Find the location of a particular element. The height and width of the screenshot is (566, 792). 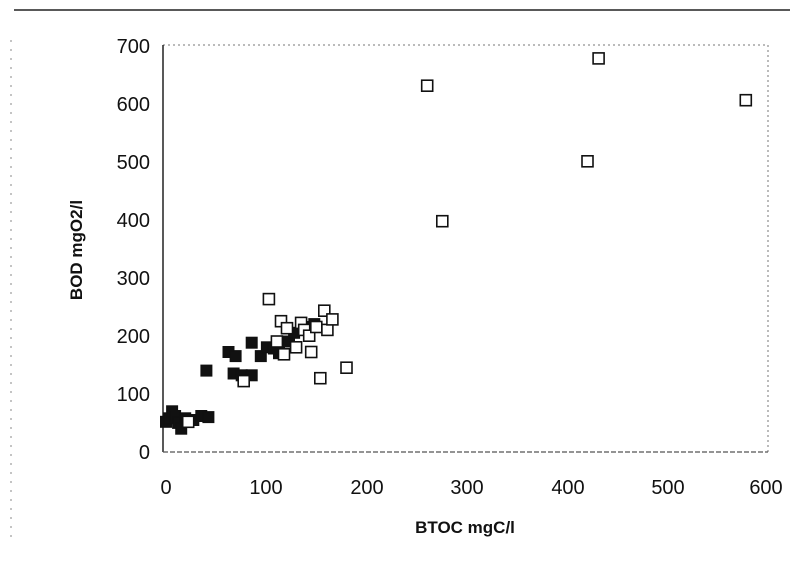

x-tick-label: 400 is located at coordinates (567, 488).